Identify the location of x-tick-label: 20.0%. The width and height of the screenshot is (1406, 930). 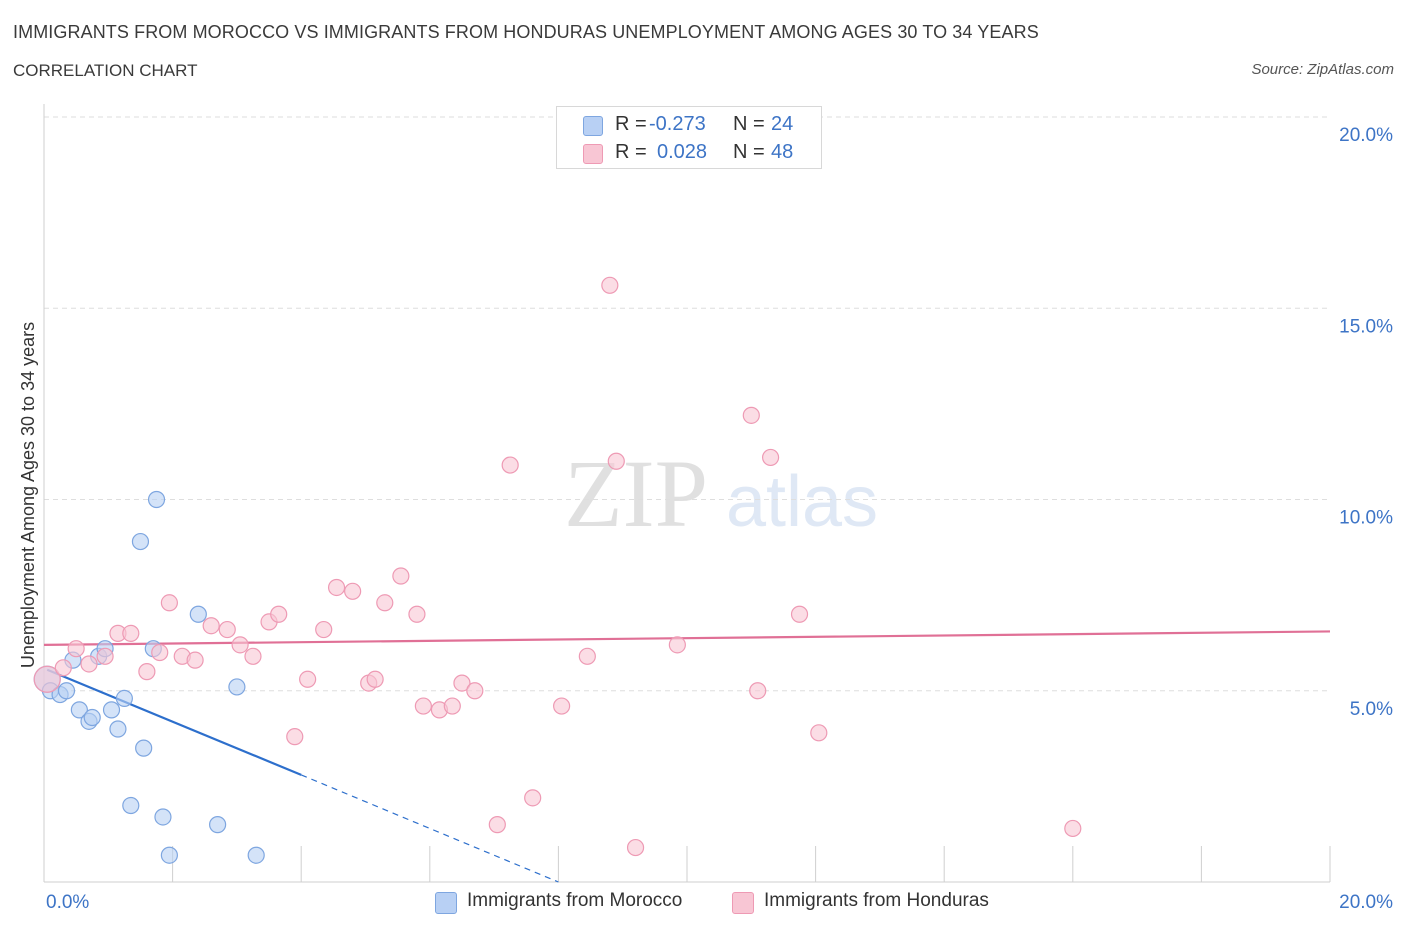
(1366, 902).